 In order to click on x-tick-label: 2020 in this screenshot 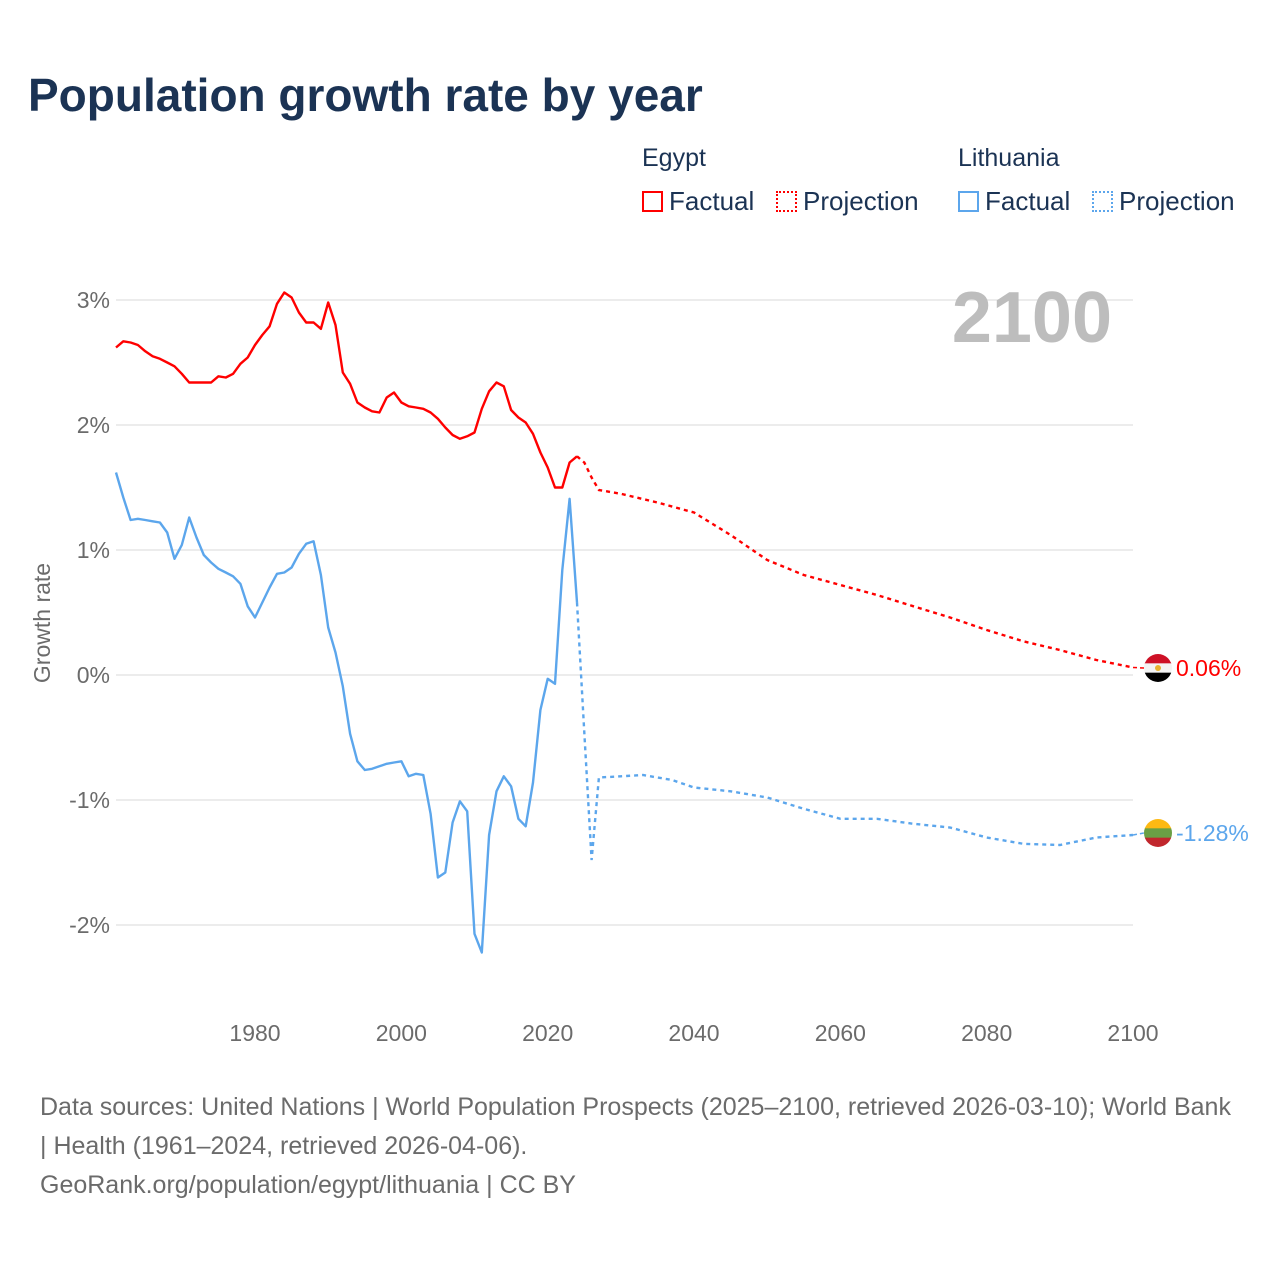, I will do `click(547, 1033)`.